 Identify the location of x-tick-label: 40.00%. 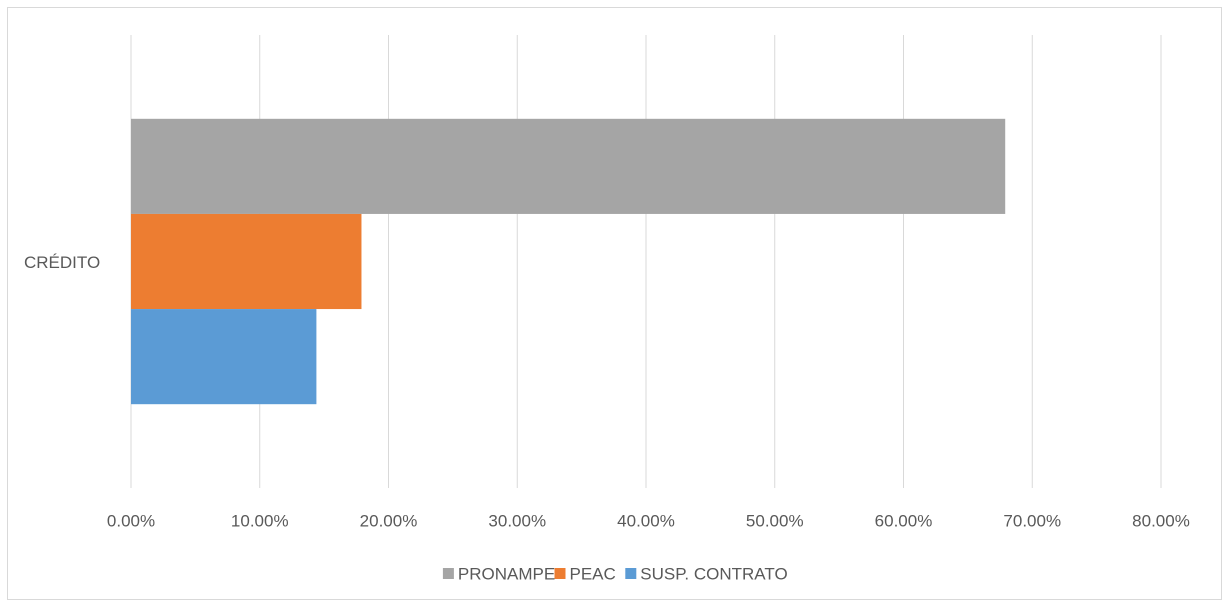
(646, 520).